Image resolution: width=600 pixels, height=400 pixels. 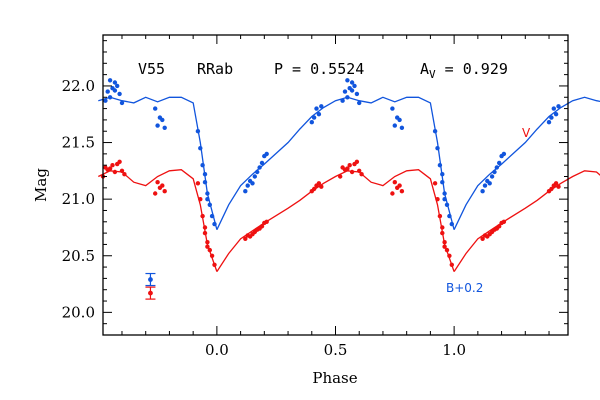 I want to click on series-label-v: V, so click(x=526, y=133).